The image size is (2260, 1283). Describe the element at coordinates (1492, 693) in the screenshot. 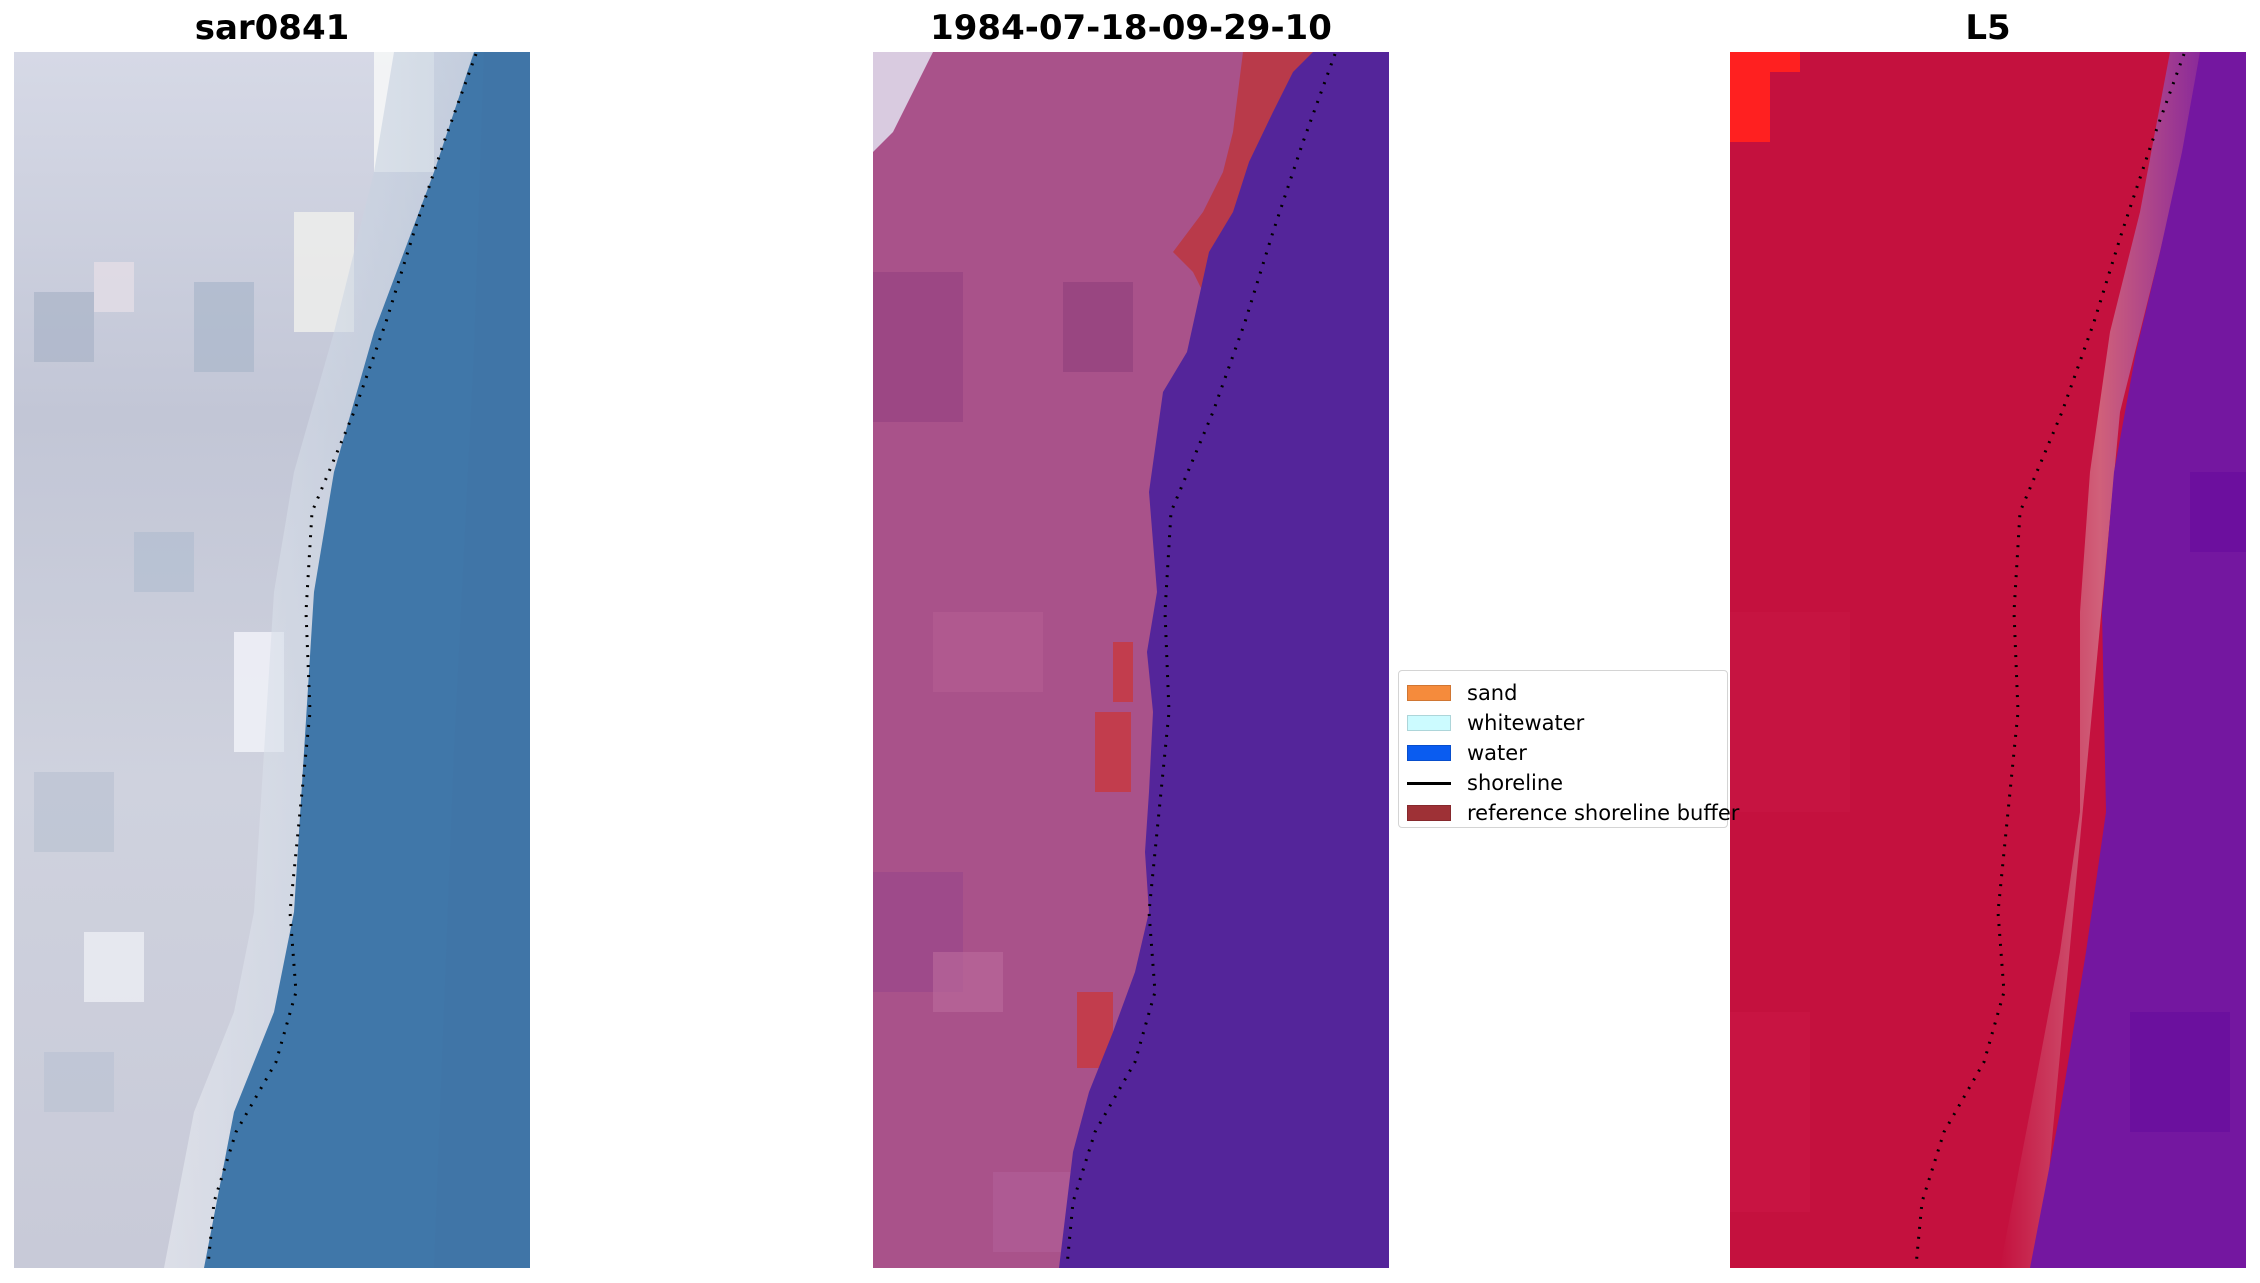

I see `legend-label: sand` at that location.